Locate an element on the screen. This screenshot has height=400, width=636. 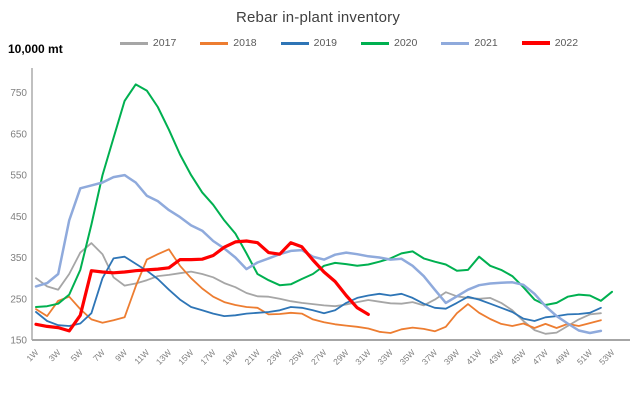
series-line-2022 is located at coordinates (202, 286).